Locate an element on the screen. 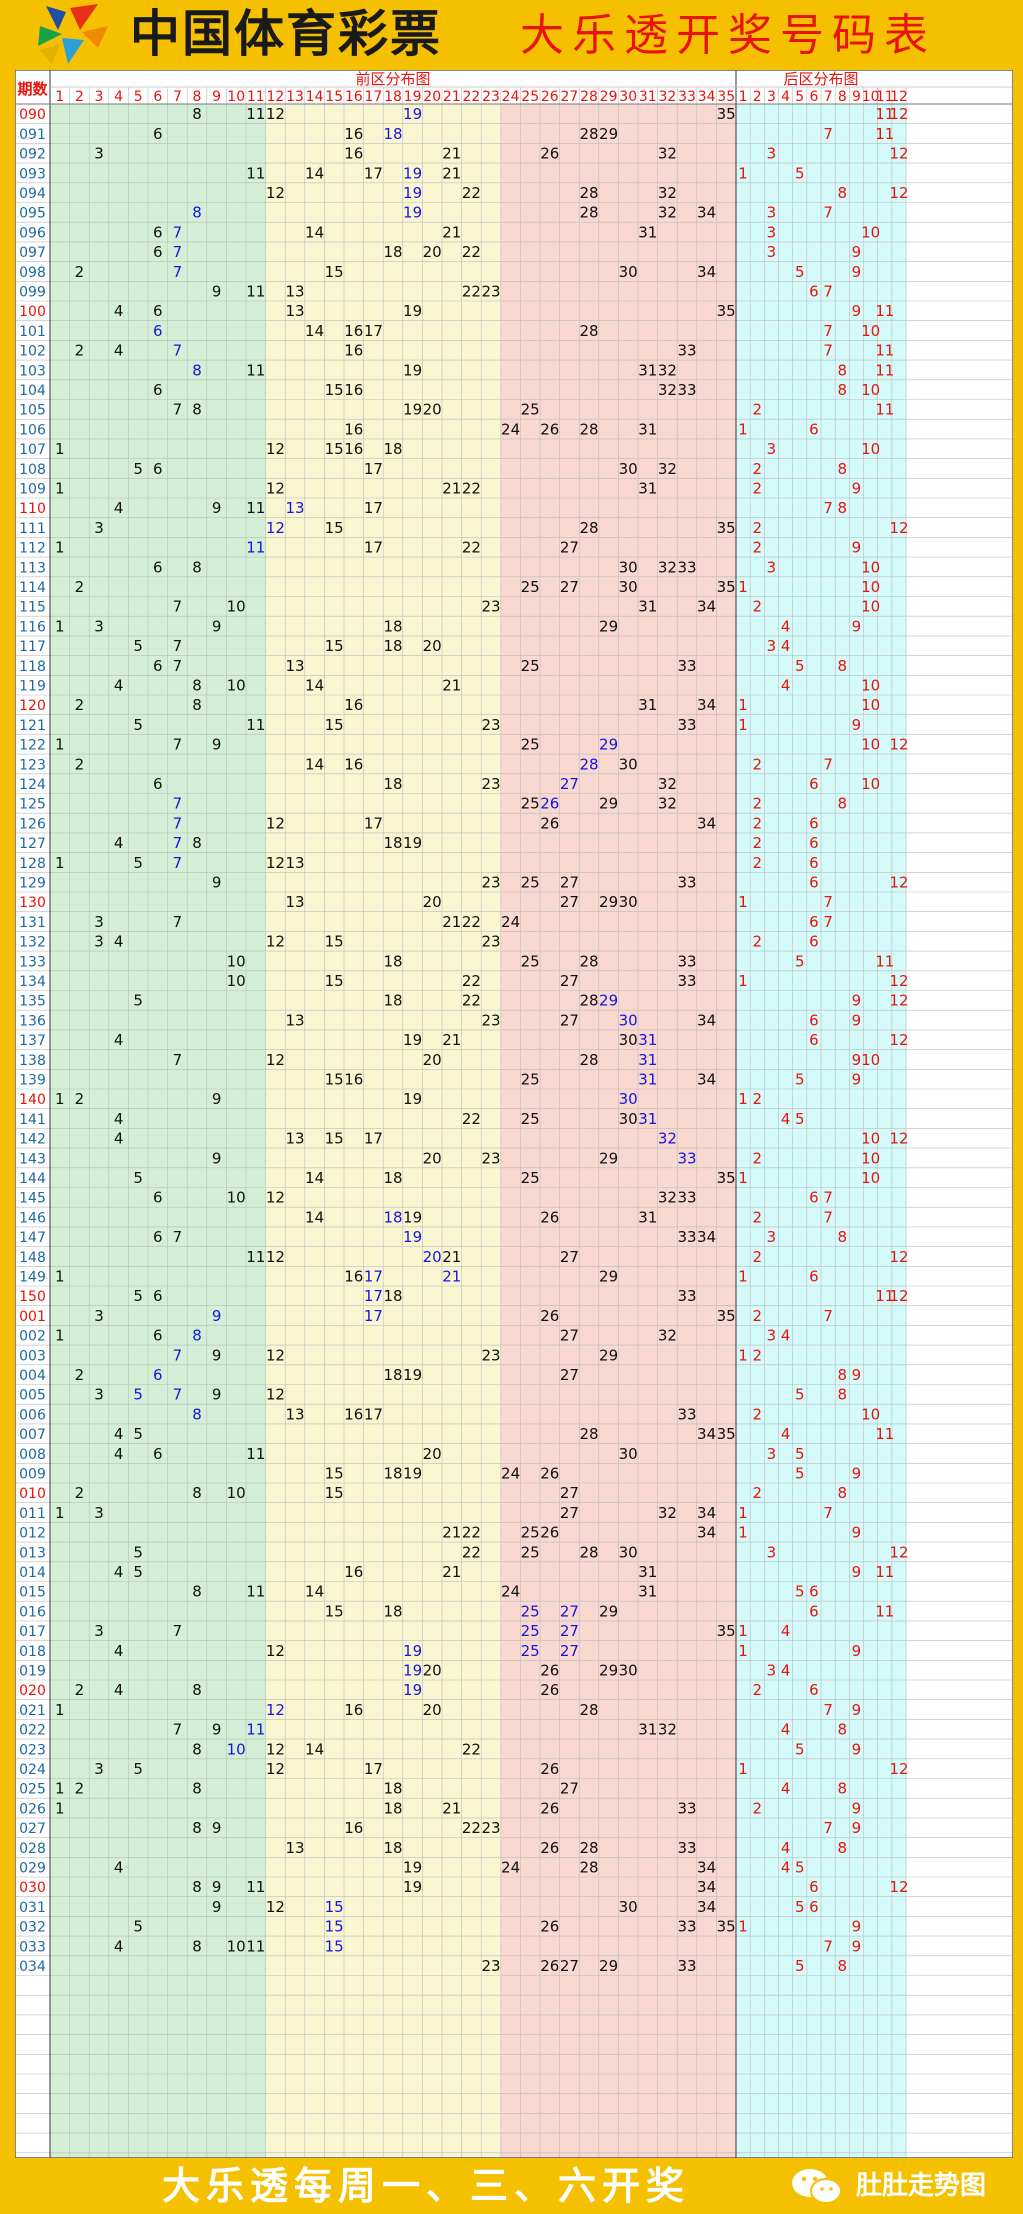 This screenshot has width=1023, height=2214. issue-number: 105 is located at coordinates (32, 411).